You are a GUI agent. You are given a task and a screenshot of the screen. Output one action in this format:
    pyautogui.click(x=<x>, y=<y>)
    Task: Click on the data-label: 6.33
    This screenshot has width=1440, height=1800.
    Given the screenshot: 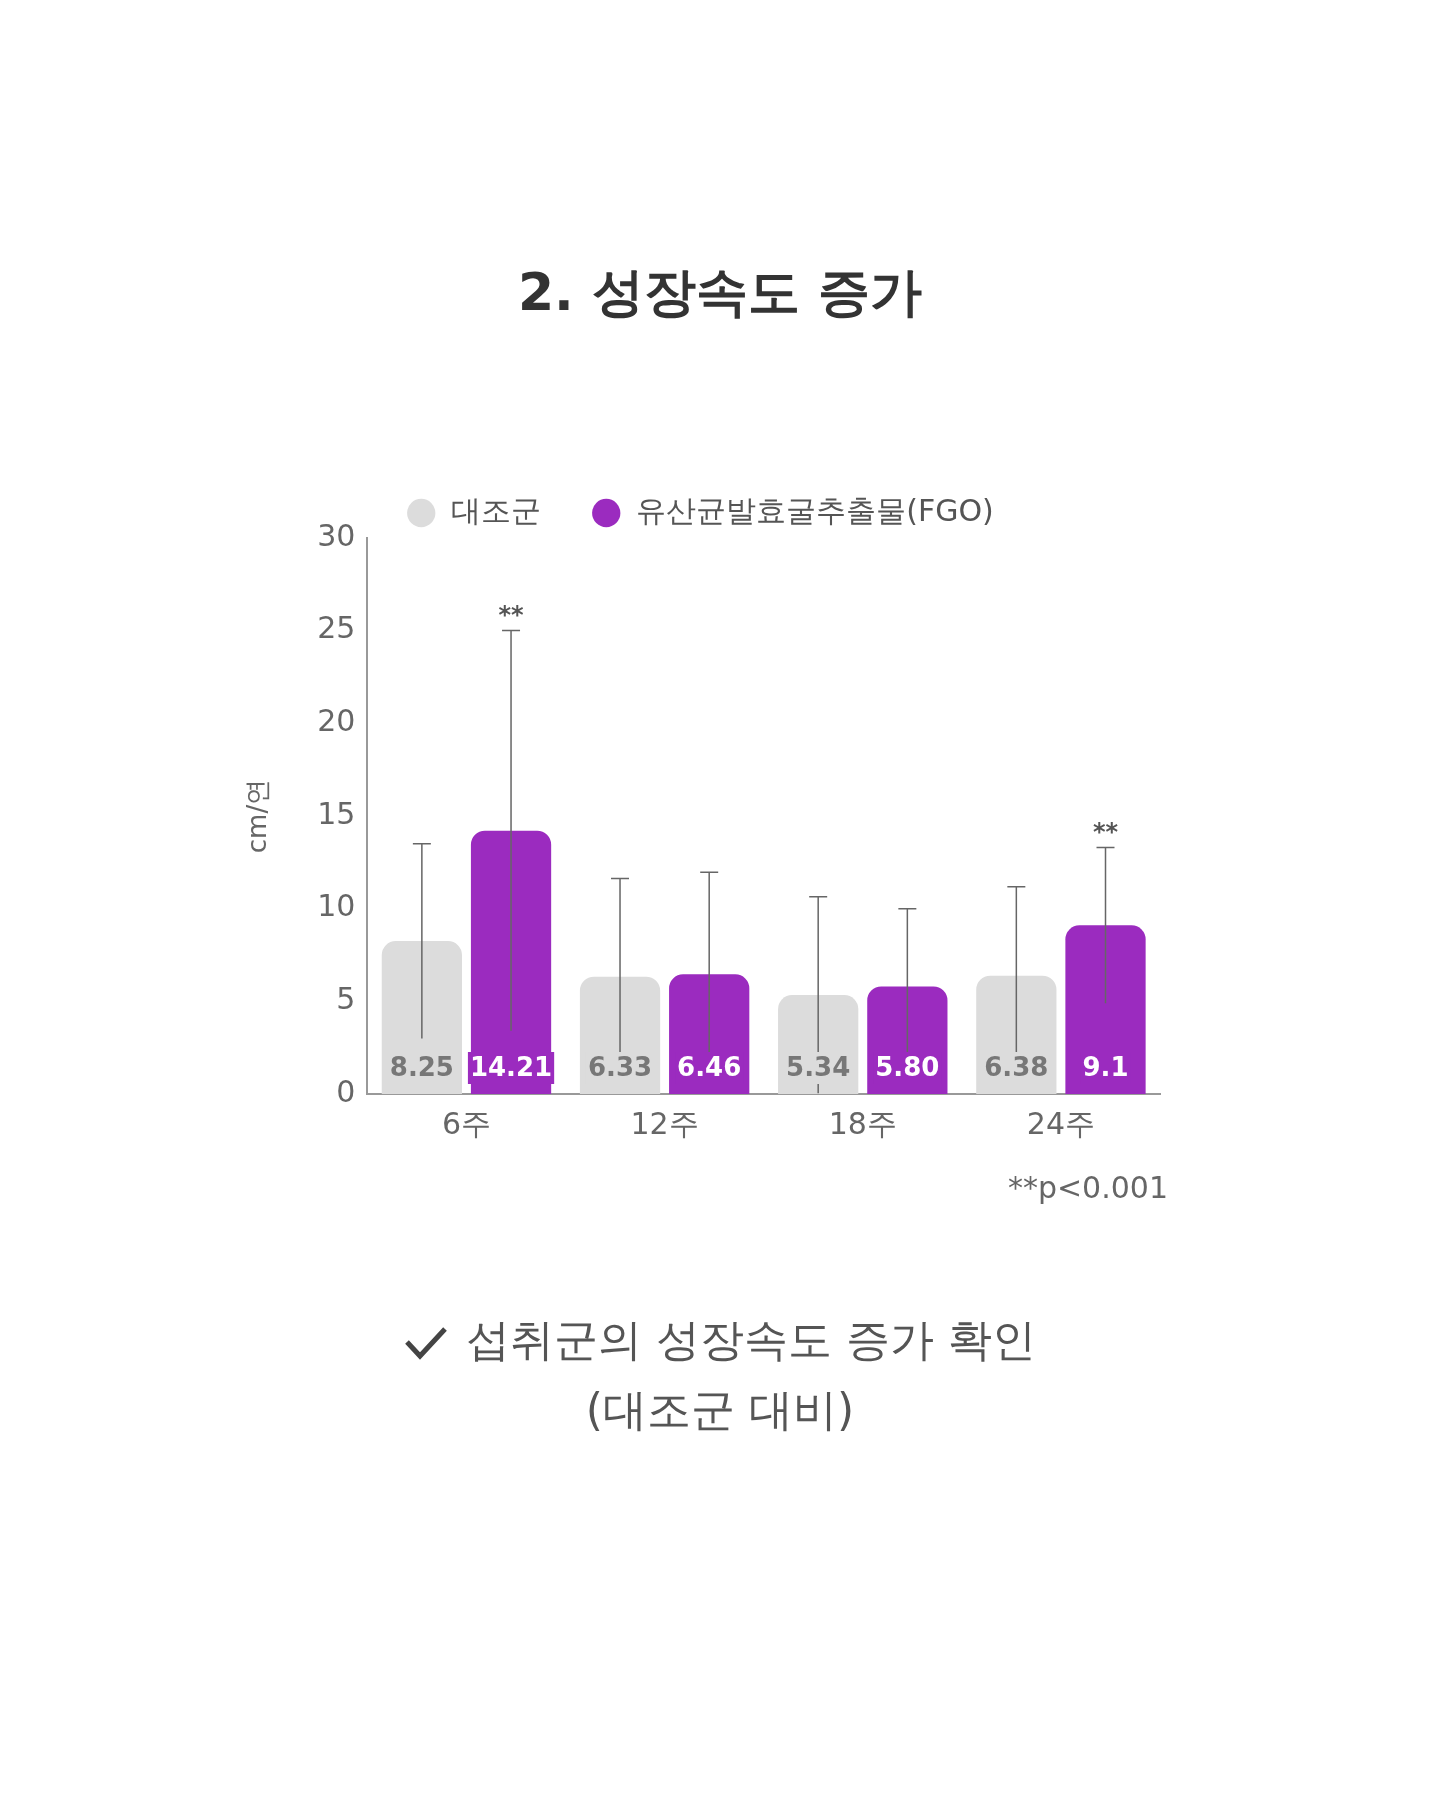 What is the action you would take?
    pyautogui.click(x=620, y=1066)
    